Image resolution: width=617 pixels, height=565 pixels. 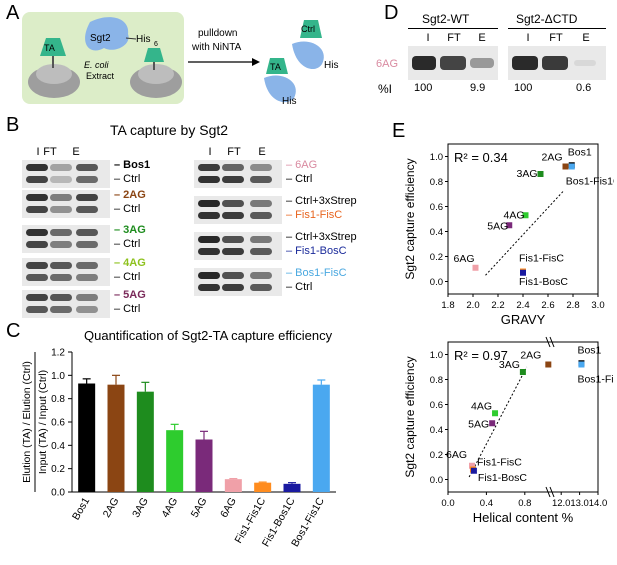 What do you see at coordinates (321, 237) in the screenshot?
I see `b-label-top: – Ctrl+3xStrep` at bounding box center [321, 237].